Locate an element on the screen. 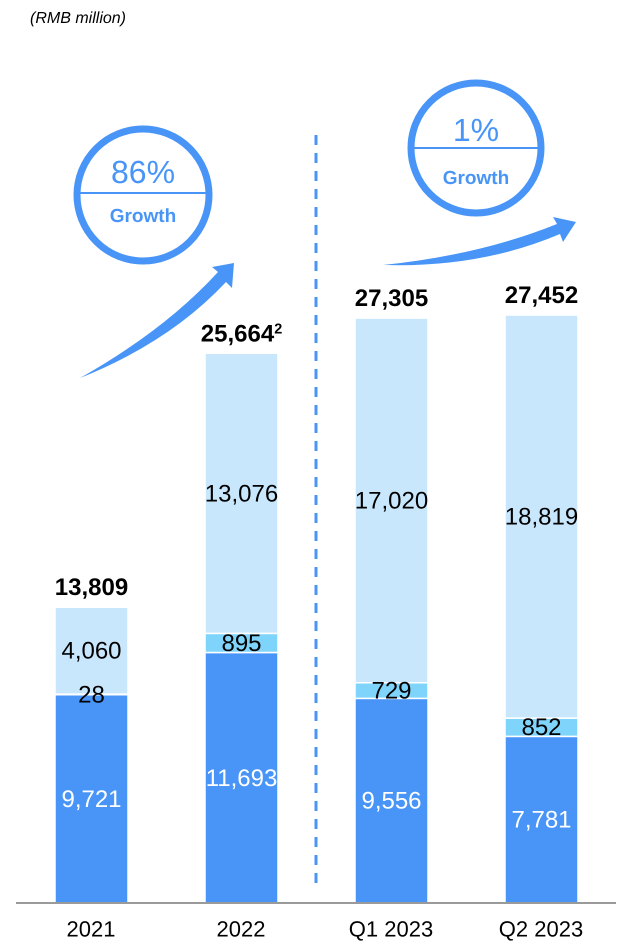  data-label: 17,020 is located at coordinates (391, 500).